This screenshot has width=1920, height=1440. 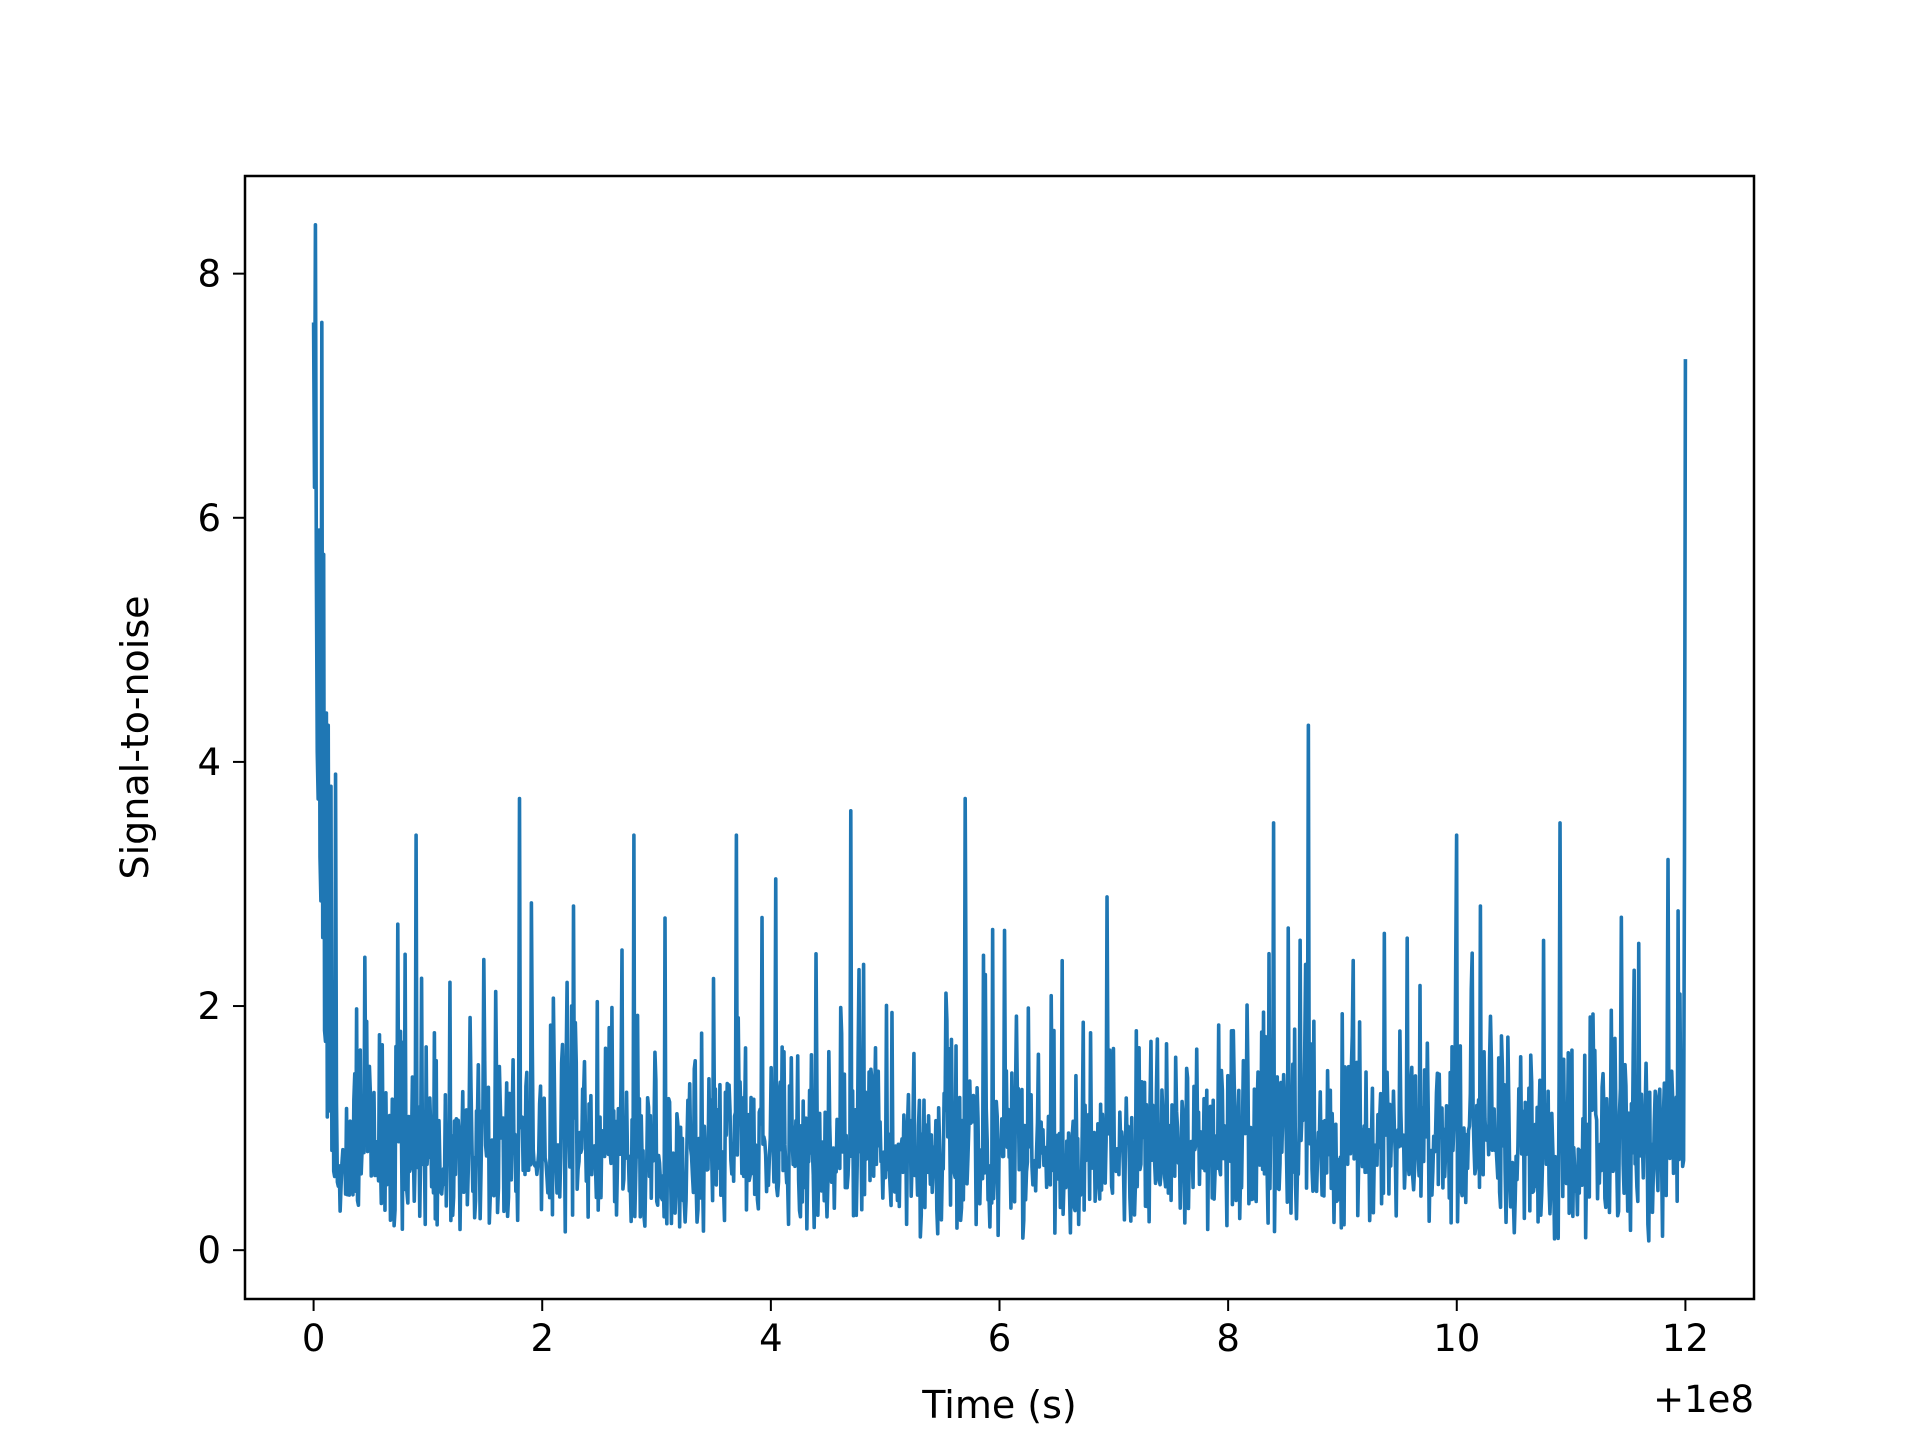 What do you see at coordinates (1703, 1399) in the screenshot?
I see `x-axis-offset-text: +1e8` at bounding box center [1703, 1399].